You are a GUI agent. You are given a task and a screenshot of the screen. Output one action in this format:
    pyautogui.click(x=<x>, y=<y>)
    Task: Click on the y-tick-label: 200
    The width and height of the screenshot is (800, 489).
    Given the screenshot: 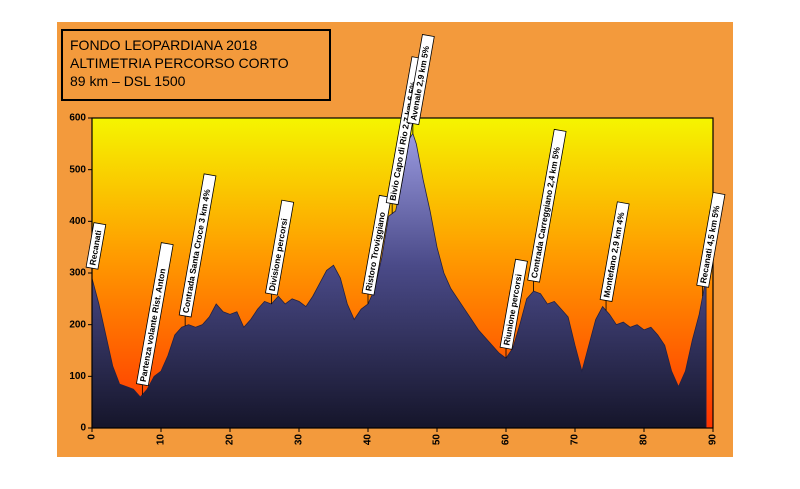 What is the action you would take?
    pyautogui.click(x=77, y=324)
    